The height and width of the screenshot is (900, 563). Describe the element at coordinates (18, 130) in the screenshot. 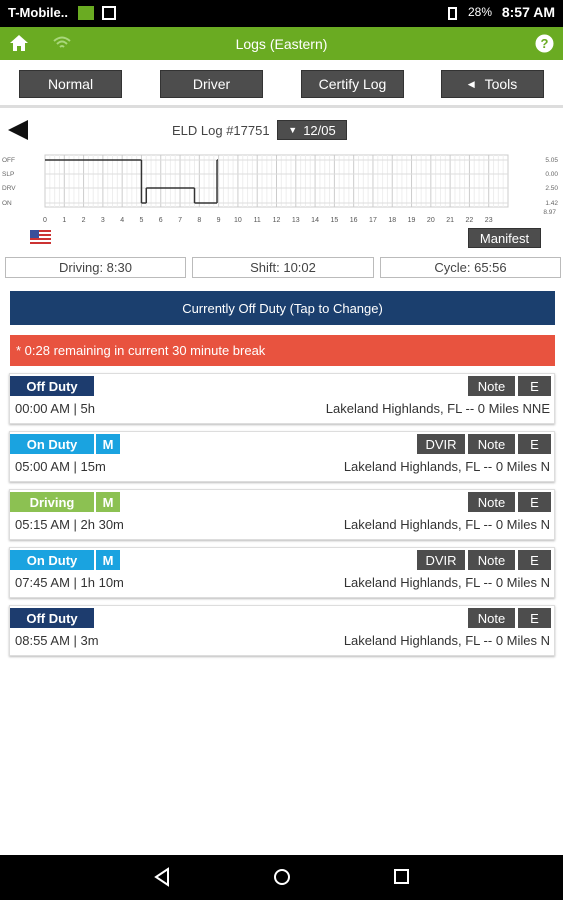

I see `back-button` at that location.